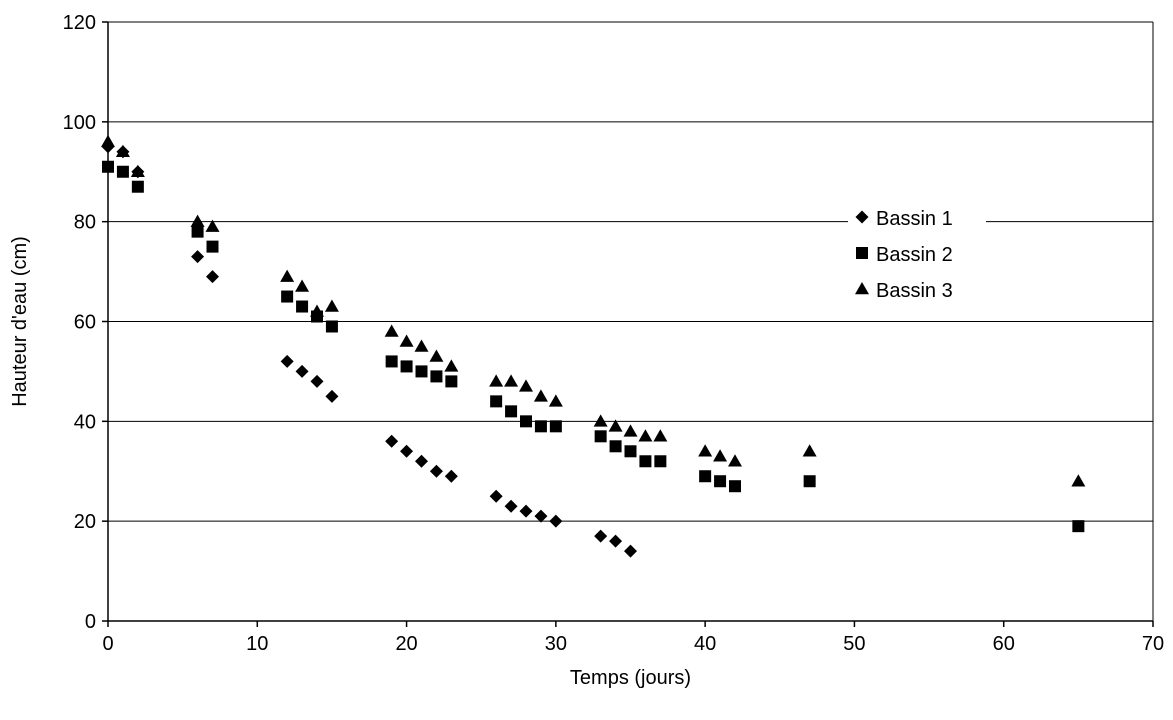  What do you see at coordinates (406, 644) in the screenshot?
I see `x-tick-label-20: 20` at bounding box center [406, 644].